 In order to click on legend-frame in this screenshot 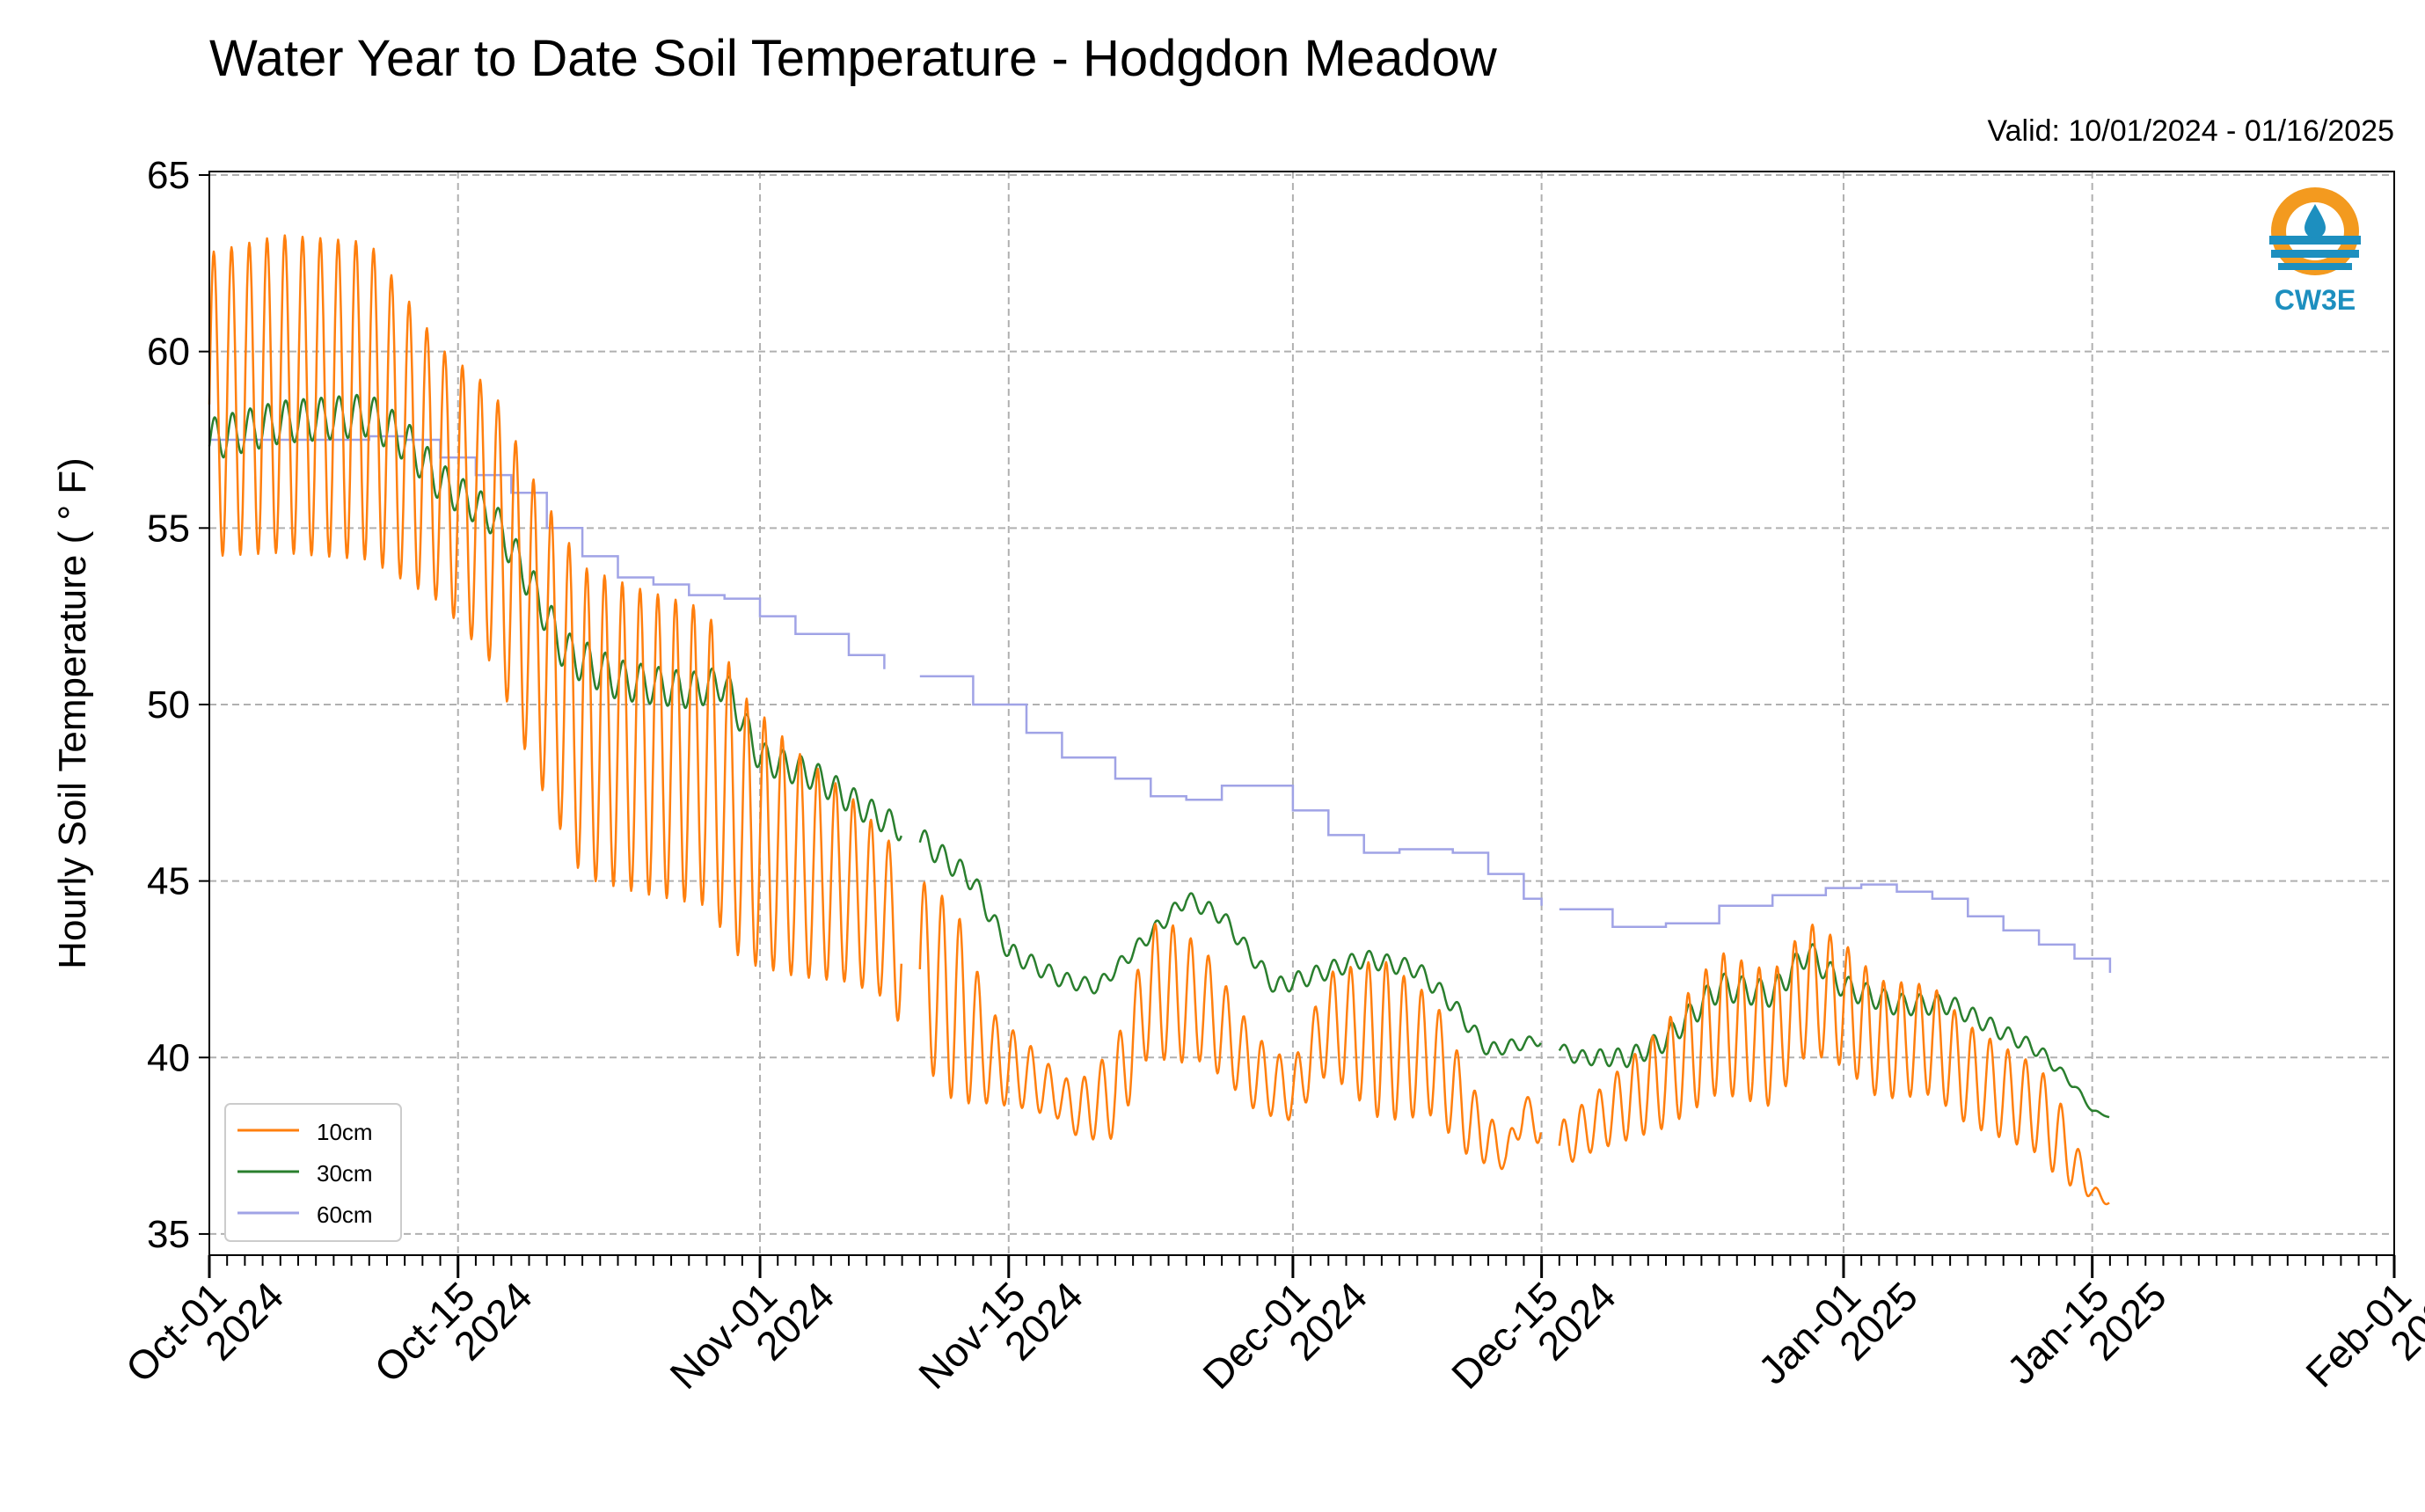, I will do `click(313, 1172)`.